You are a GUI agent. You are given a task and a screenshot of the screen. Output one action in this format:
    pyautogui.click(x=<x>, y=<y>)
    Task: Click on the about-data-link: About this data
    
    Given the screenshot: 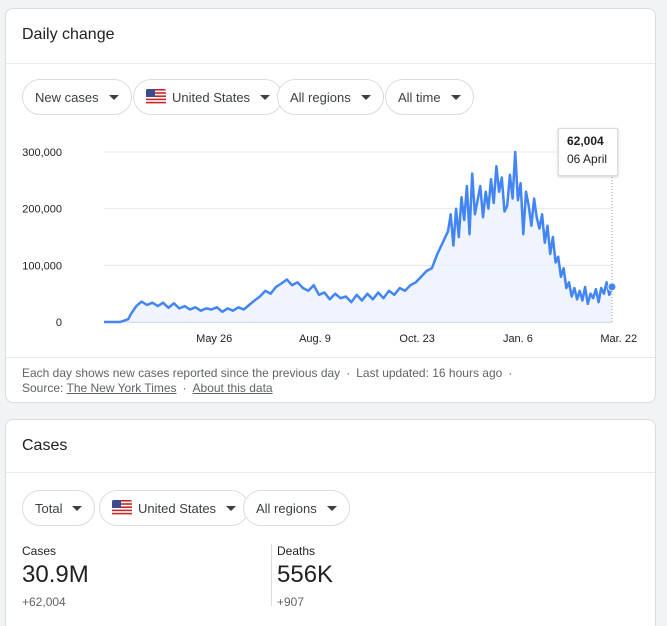 What is the action you would take?
    pyautogui.click(x=232, y=388)
    